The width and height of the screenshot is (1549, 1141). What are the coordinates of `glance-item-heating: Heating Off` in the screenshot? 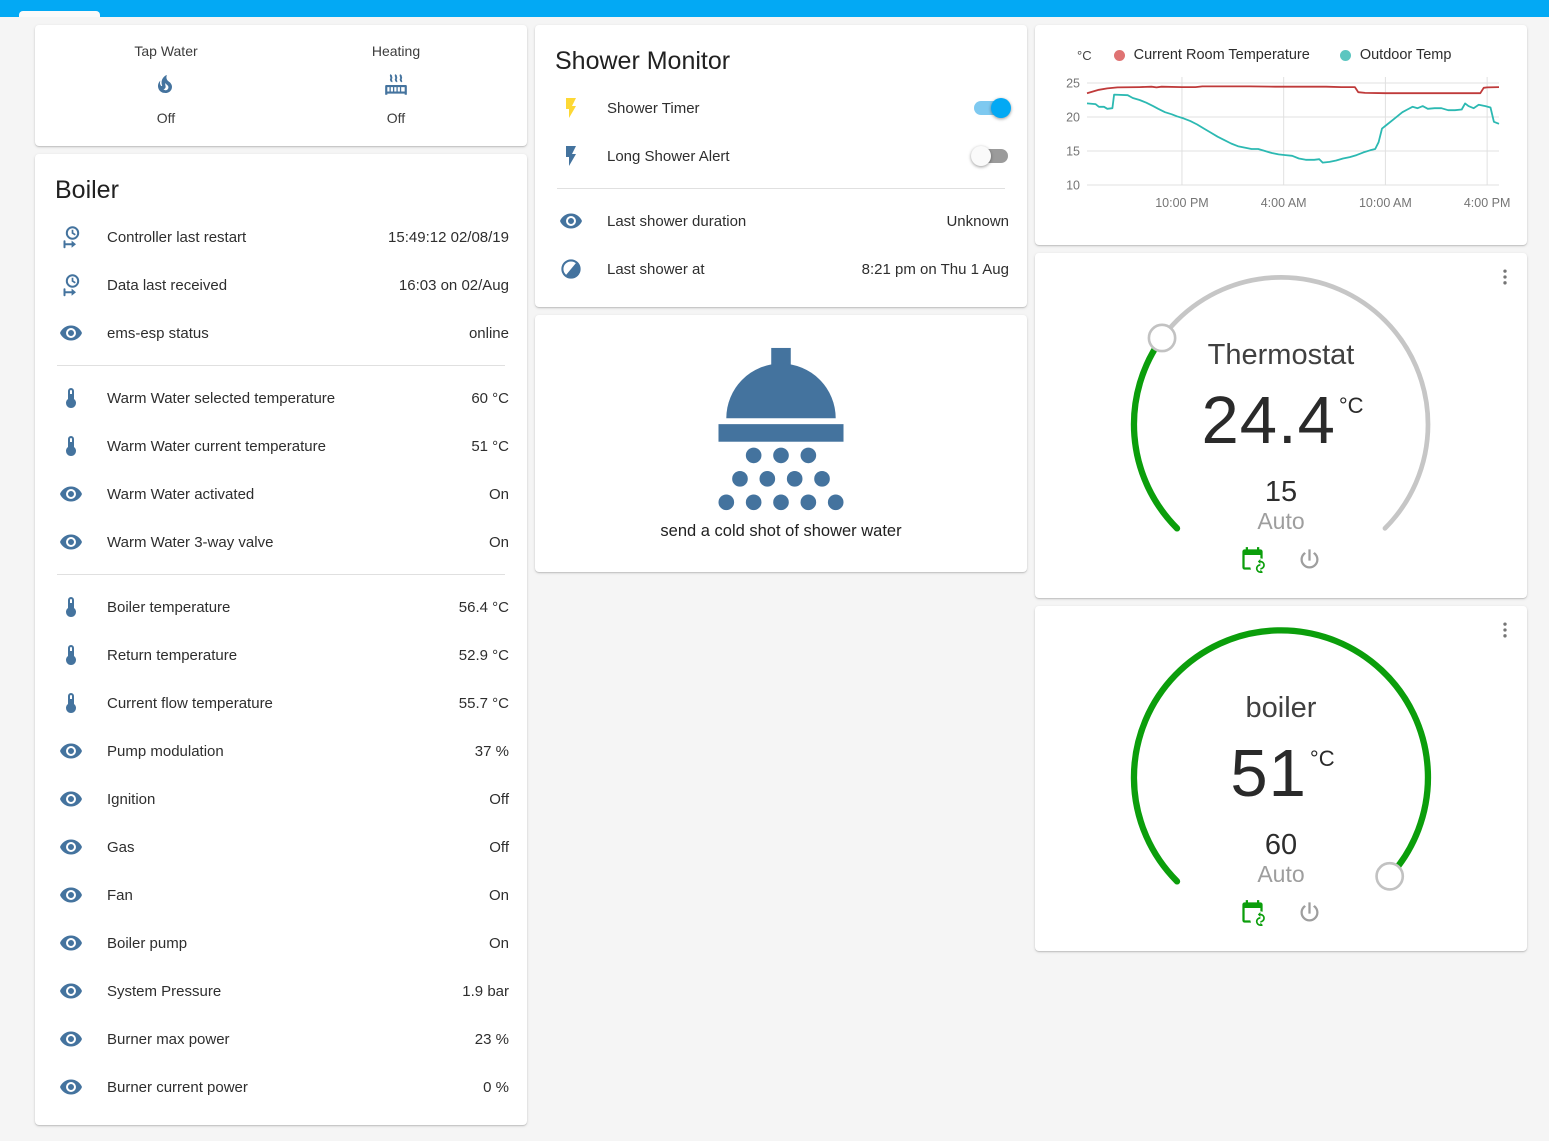 It's located at (396, 84).